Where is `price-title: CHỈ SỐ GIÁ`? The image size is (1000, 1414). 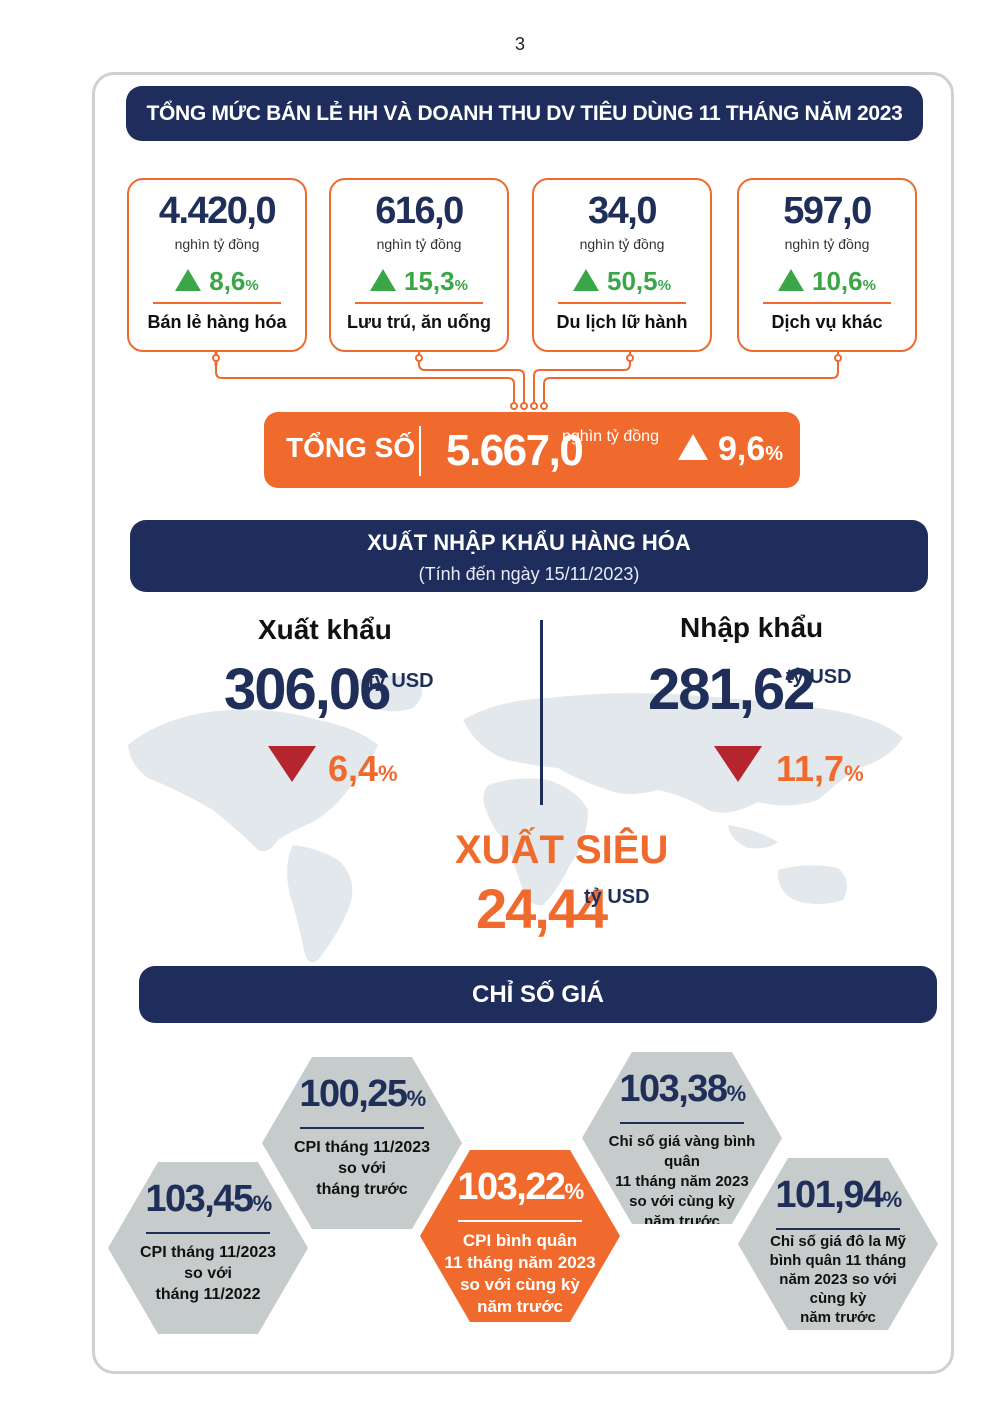 price-title: CHỈ SỐ GIÁ is located at coordinates (538, 994).